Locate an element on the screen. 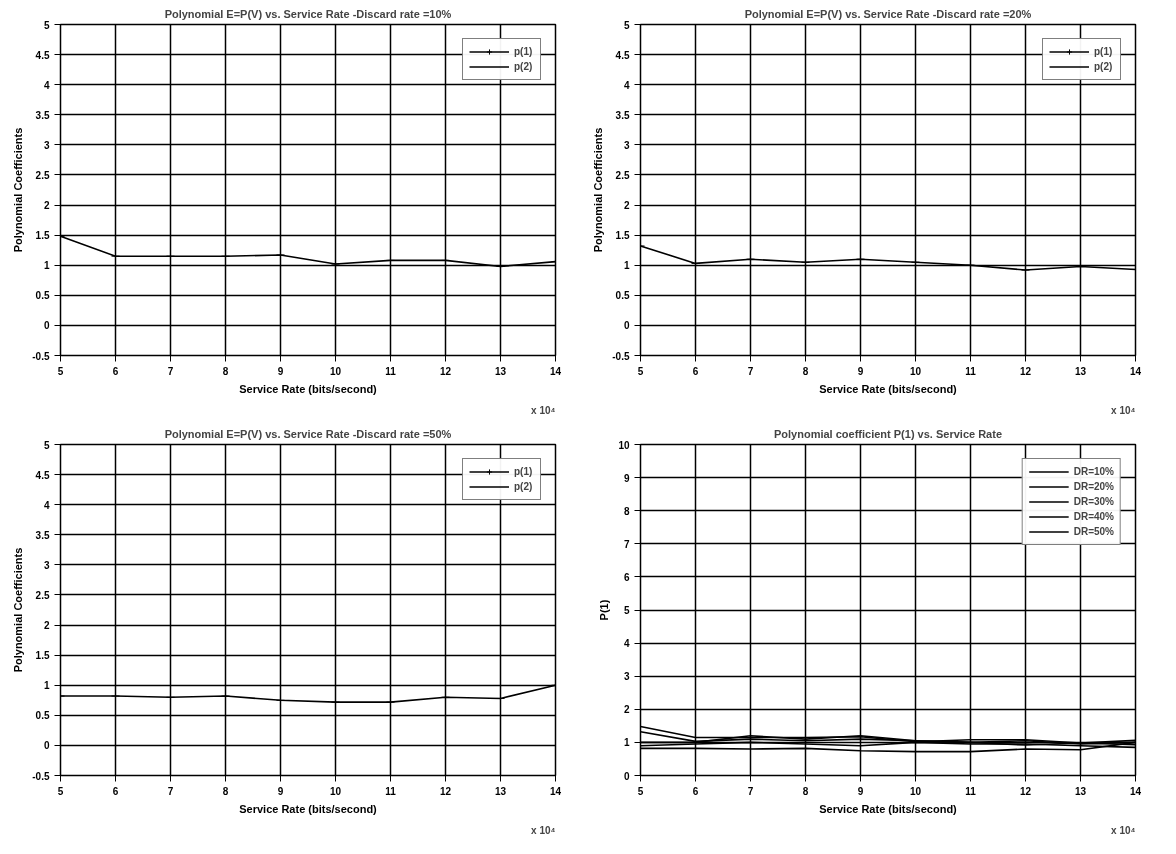 The height and width of the screenshot is (854, 1176). y-axis-title: P(1) is located at coordinates (604, 610).